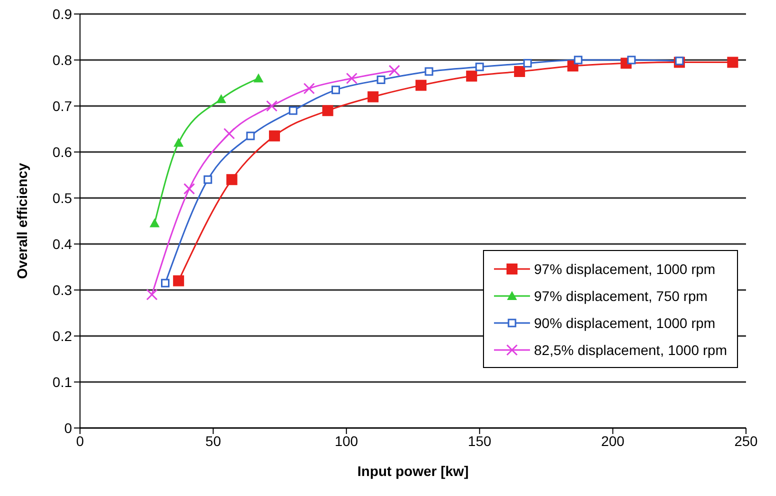 Image resolution: width=776 pixels, height=496 pixels. What do you see at coordinates (68, 428) in the screenshot?
I see `y-tick-label: 0` at bounding box center [68, 428].